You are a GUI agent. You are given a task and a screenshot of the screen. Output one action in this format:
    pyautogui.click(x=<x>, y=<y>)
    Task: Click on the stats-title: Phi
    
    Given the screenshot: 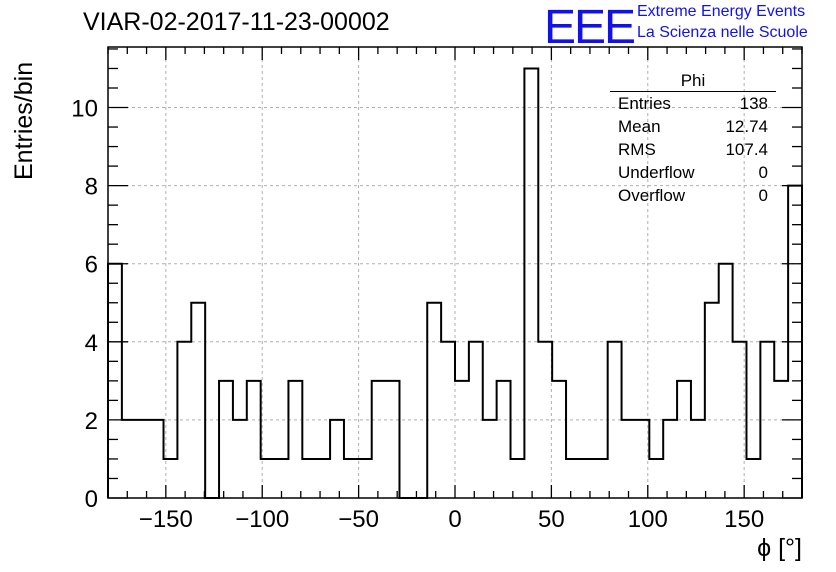 What is the action you would take?
    pyautogui.click(x=693, y=81)
    